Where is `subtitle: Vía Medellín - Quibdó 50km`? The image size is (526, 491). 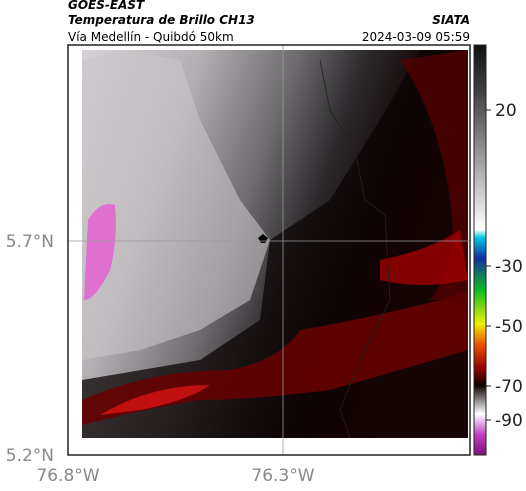 subtitle: Vía Medellín - Quibdó 50km is located at coordinates (151, 37).